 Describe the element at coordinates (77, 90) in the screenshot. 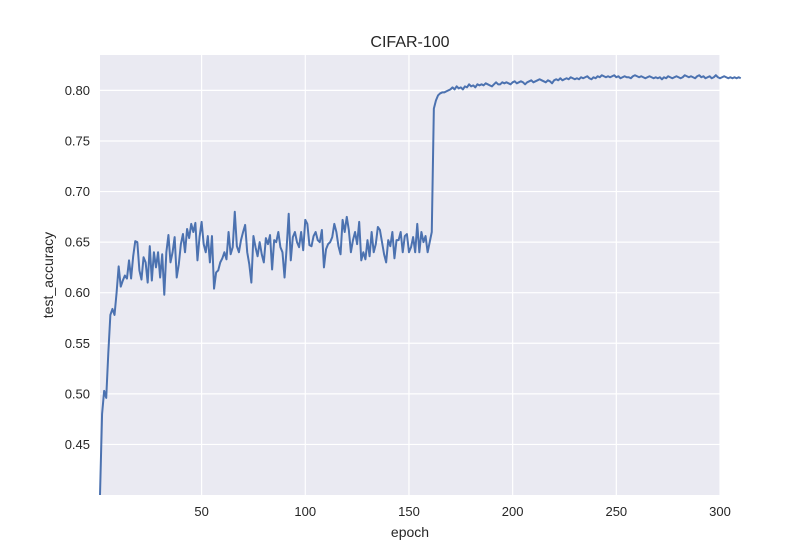

I see `y-tick-label: 0.80` at that location.